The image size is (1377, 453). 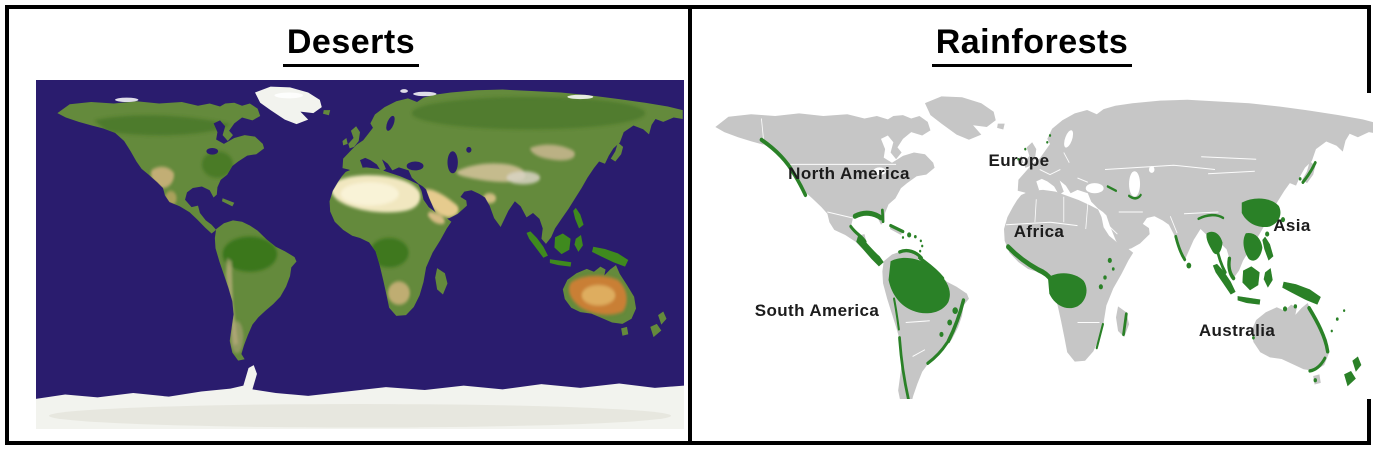 What do you see at coordinates (1189, 265) in the screenshot?
I see `sri-lanka-forest` at bounding box center [1189, 265].